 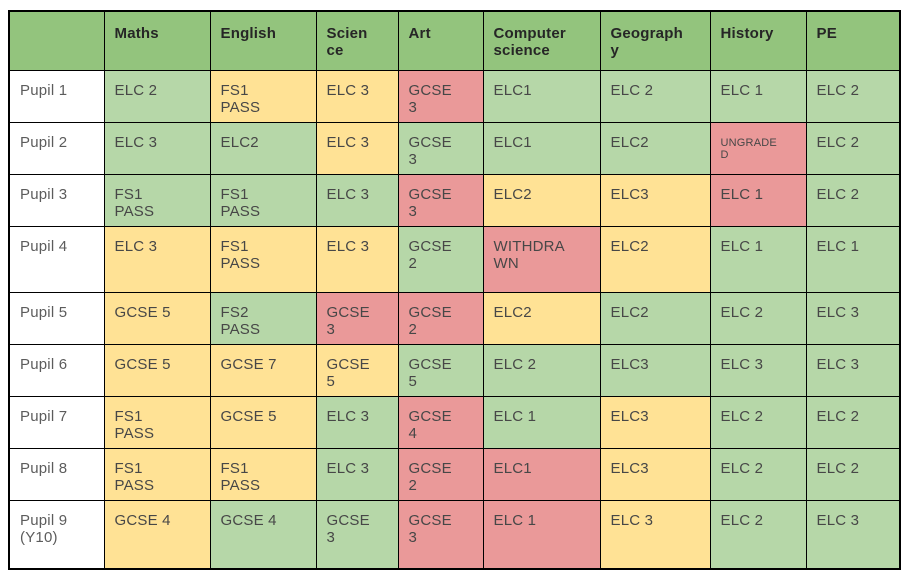 I want to click on grade-cell-science-pupil-6: GCSE 5, so click(x=357, y=370).